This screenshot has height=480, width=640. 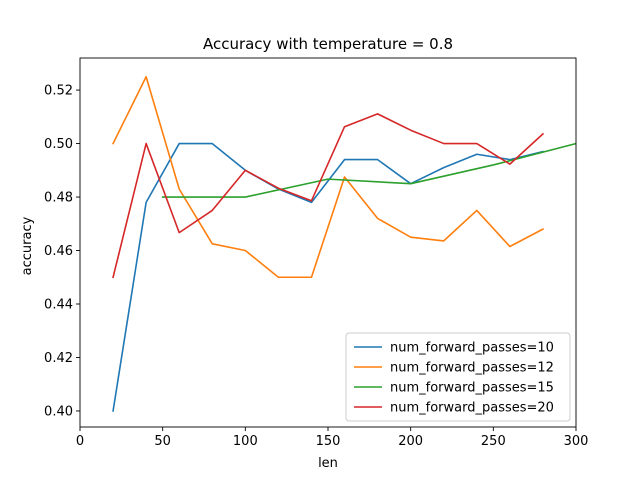 I want to click on legend-label-3: num_forward_passes=15, so click(x=472, y=388).